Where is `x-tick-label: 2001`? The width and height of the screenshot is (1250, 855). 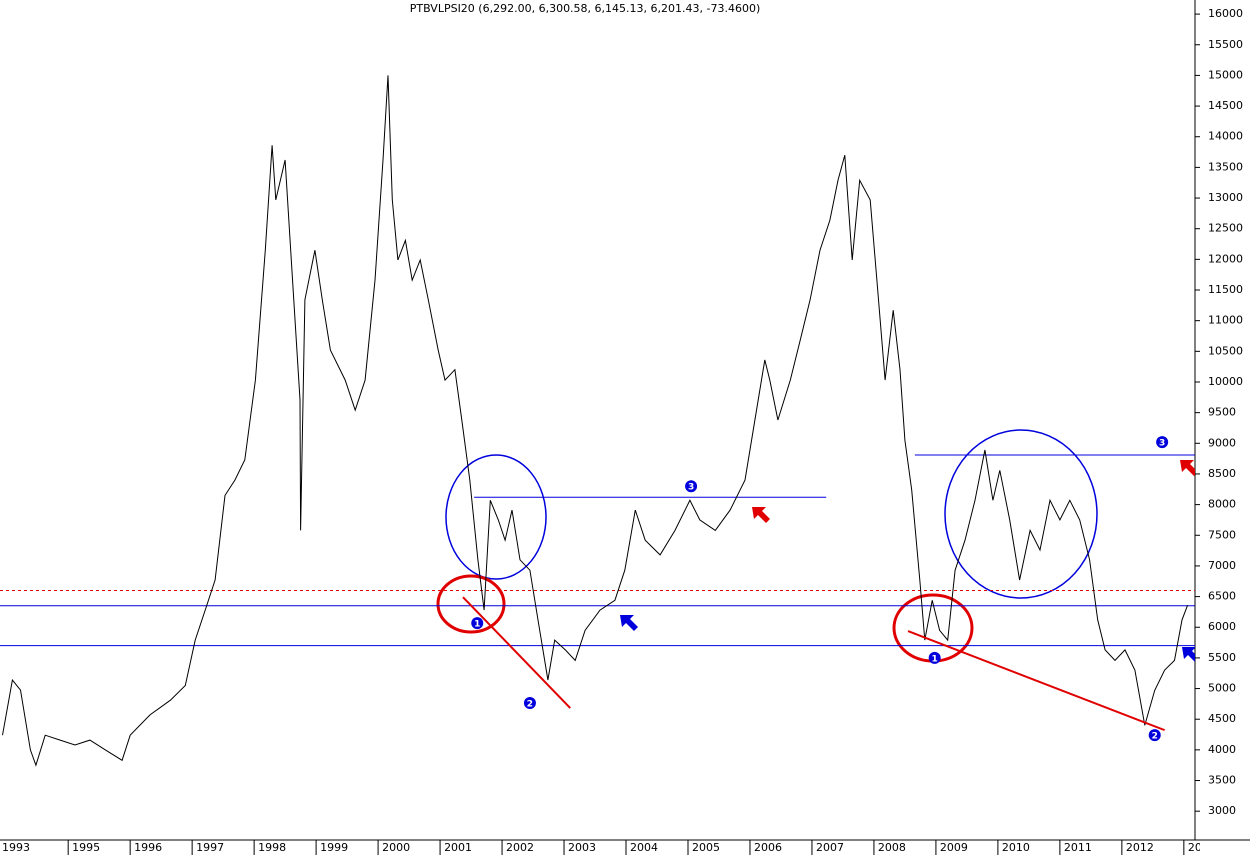 x-tick-label: 2001 is located at coordinates (458, 847).